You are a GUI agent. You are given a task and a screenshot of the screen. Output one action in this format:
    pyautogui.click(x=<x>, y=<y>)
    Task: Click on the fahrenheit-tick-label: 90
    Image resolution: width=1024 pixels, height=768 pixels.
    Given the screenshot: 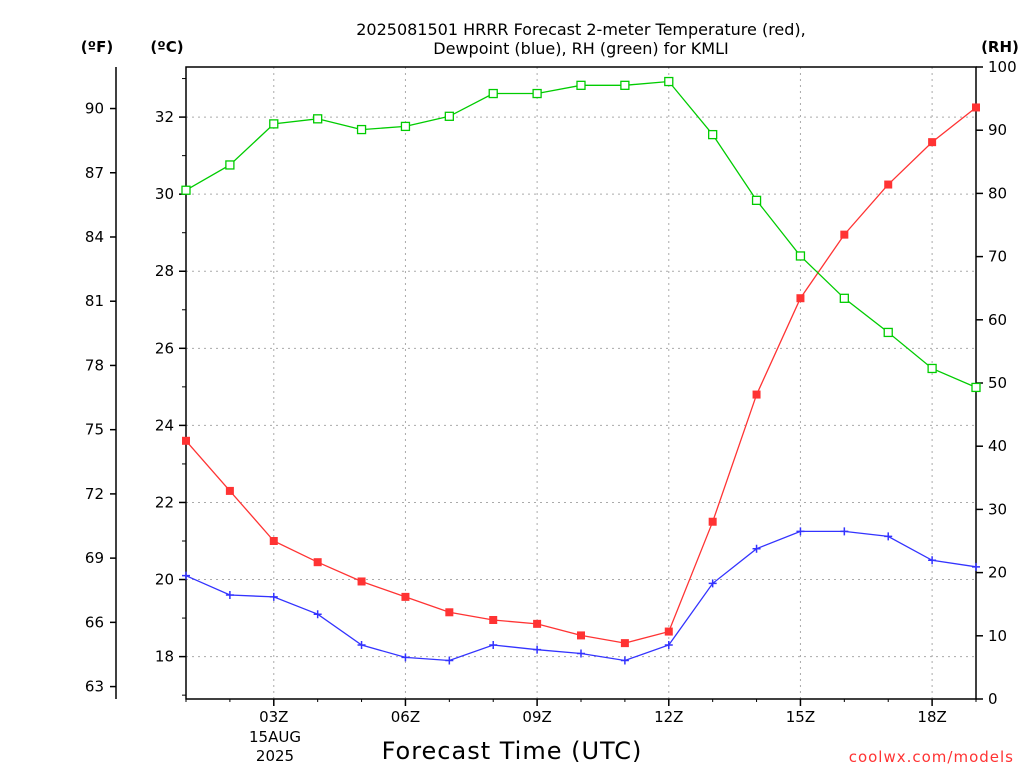 What is the action you would take?
    pyautogui.click(x=94, y=109)
    